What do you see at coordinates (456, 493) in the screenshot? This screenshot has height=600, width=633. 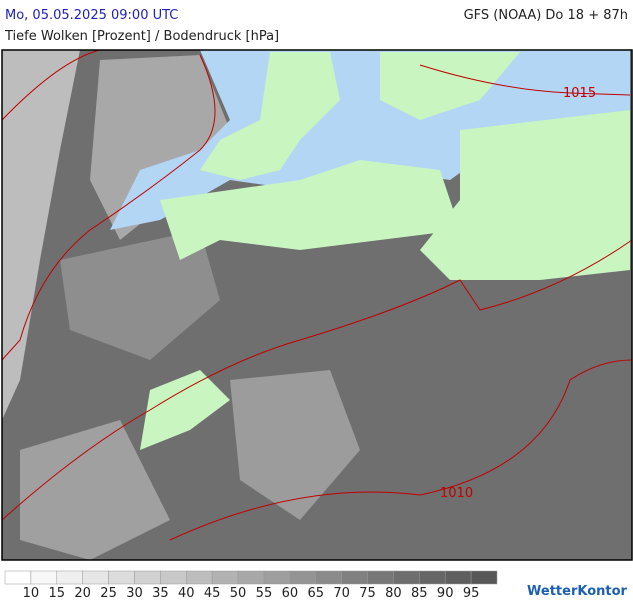 I see `isobar-label: 1010` at bounding box center [456, 493].